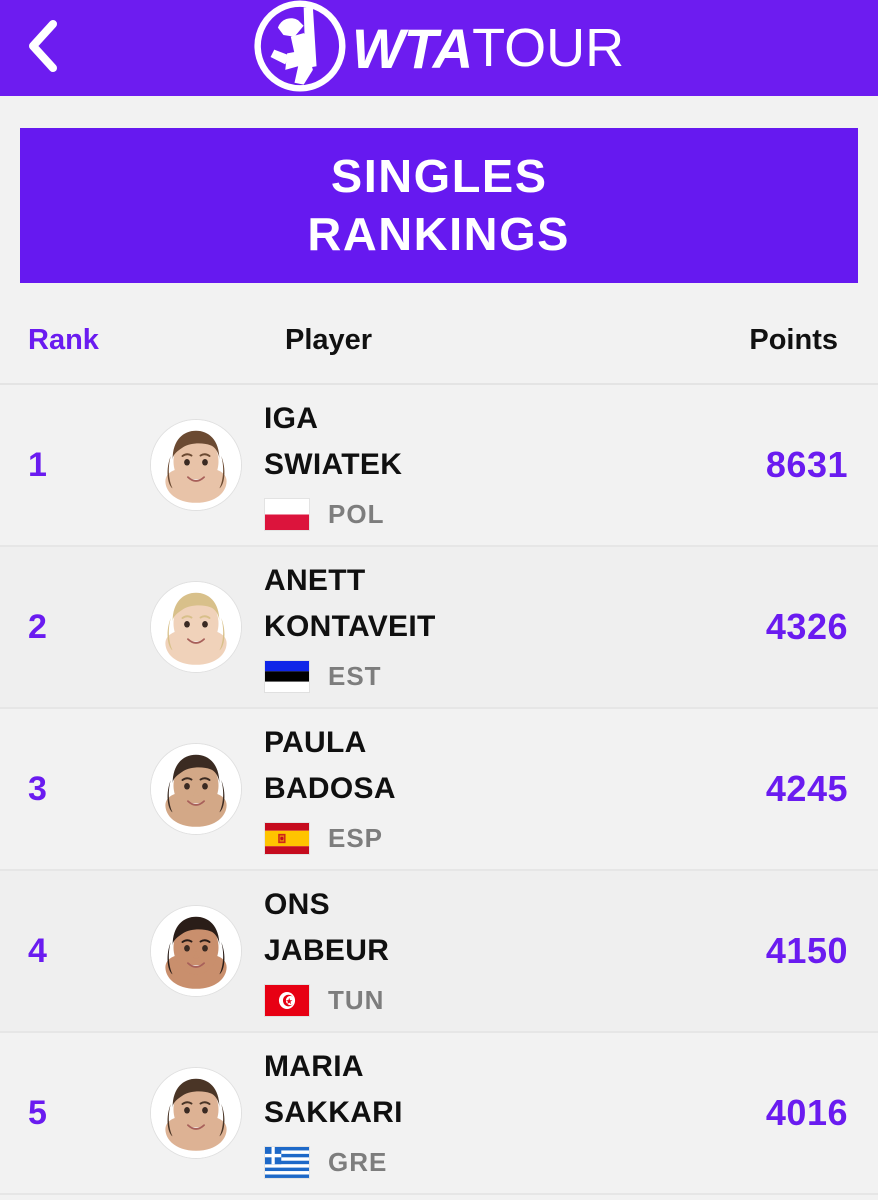 The width and height of the screenshot is (878, 1200). Describe the element at coordinates (287, 515) in the screenshot. I see `flag-poland-icon` at that location.